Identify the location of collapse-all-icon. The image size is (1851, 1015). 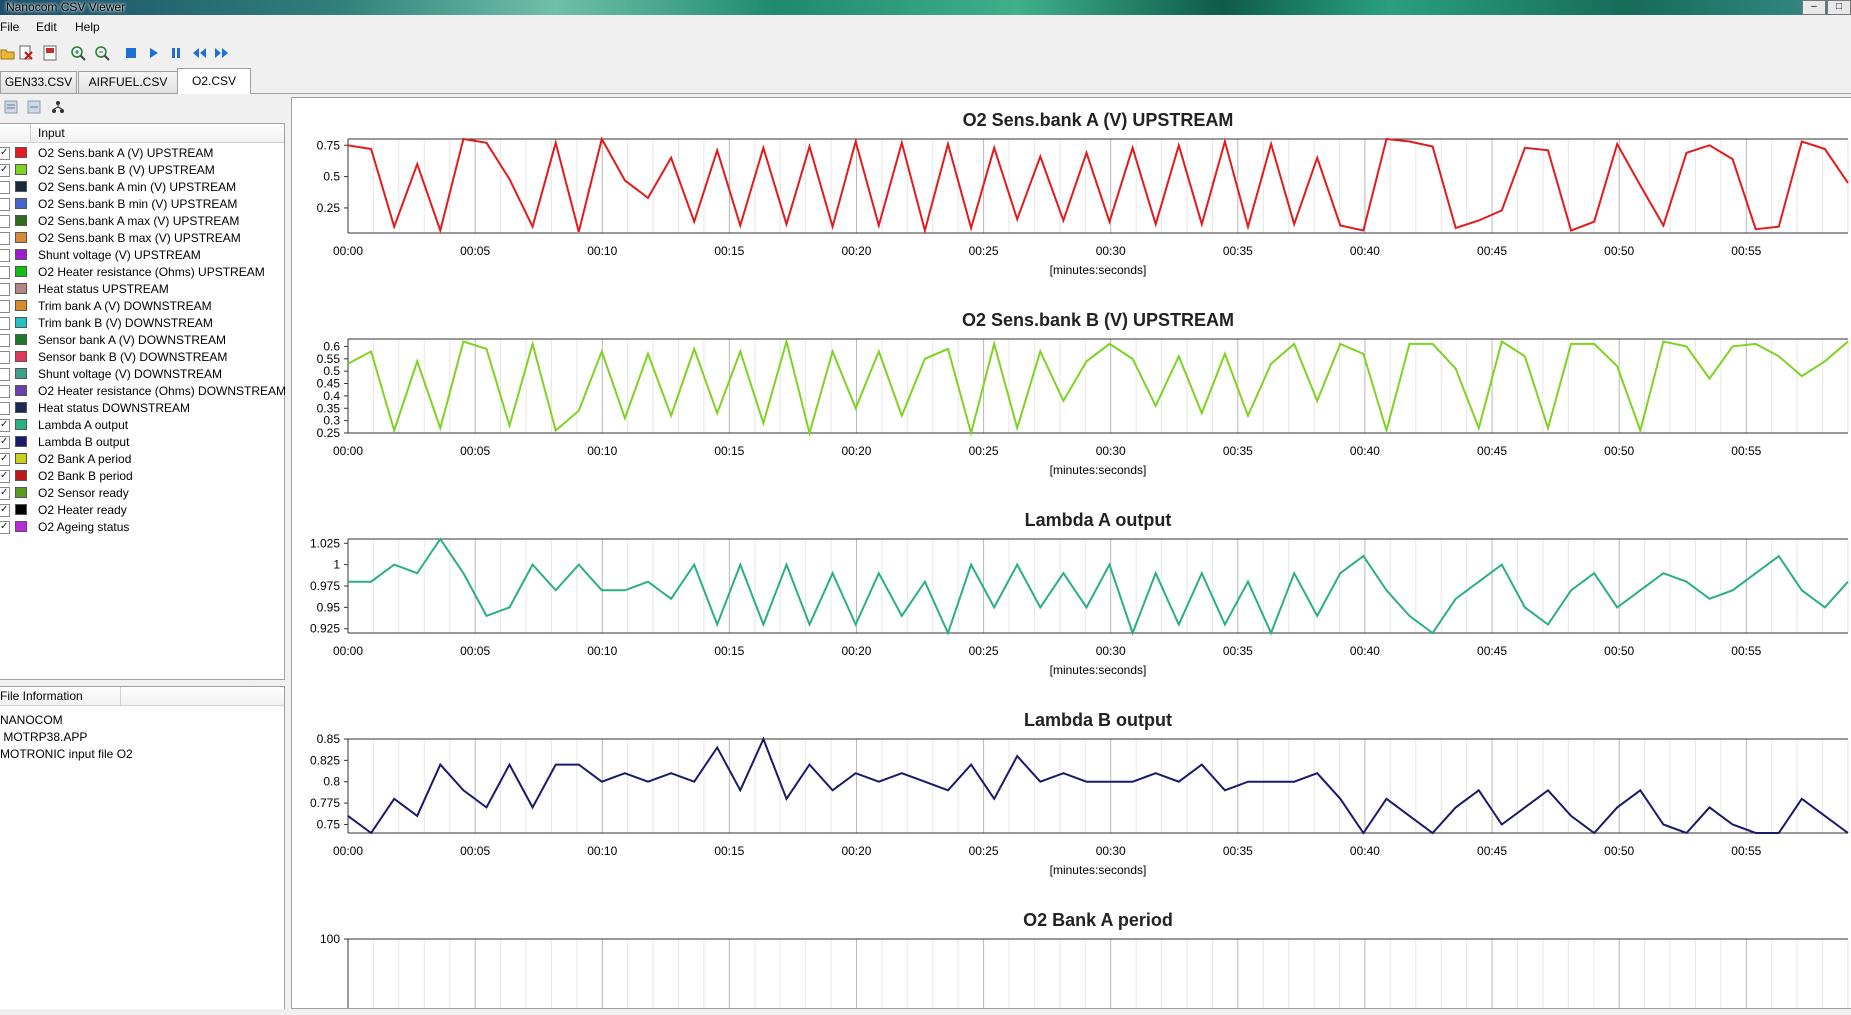
(34, 107).